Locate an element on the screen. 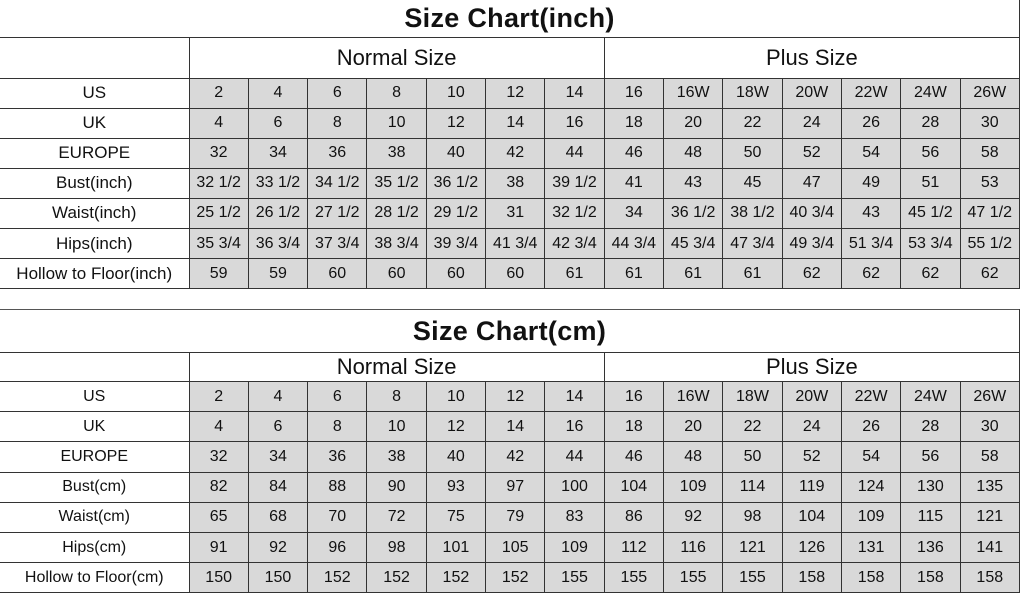  size-value-cell: 29 1/2 is located at coordinates (456, 213).